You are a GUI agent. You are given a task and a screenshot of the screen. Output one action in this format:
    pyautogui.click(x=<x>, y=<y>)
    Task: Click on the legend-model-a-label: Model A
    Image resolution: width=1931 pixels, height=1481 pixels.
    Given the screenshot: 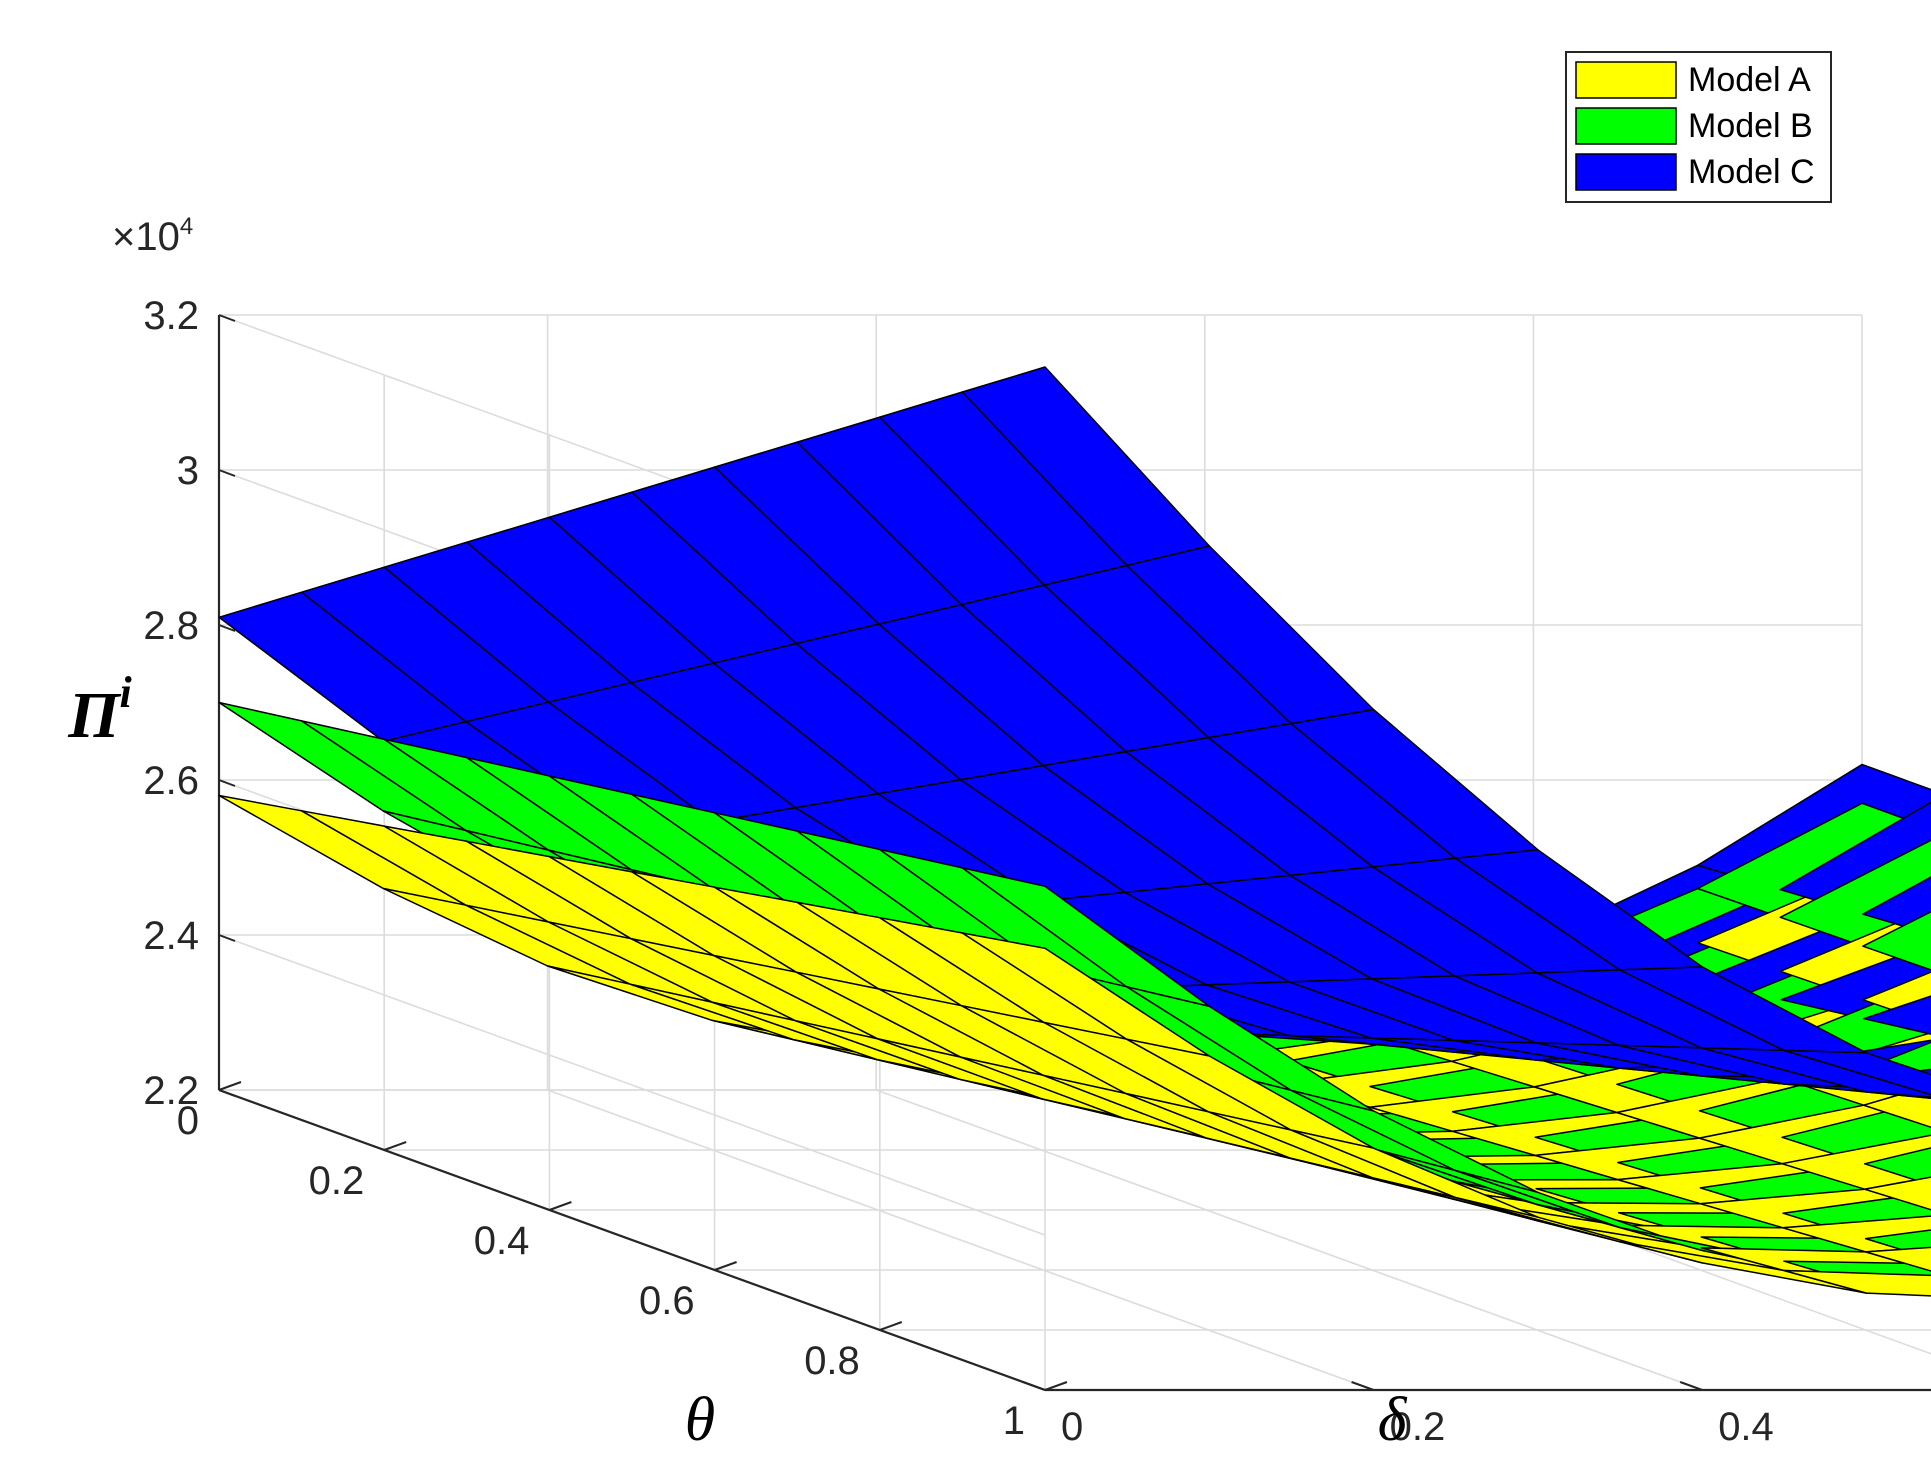 What is the action you would take?
    pyautogui.click(x=1749, y=80)
    